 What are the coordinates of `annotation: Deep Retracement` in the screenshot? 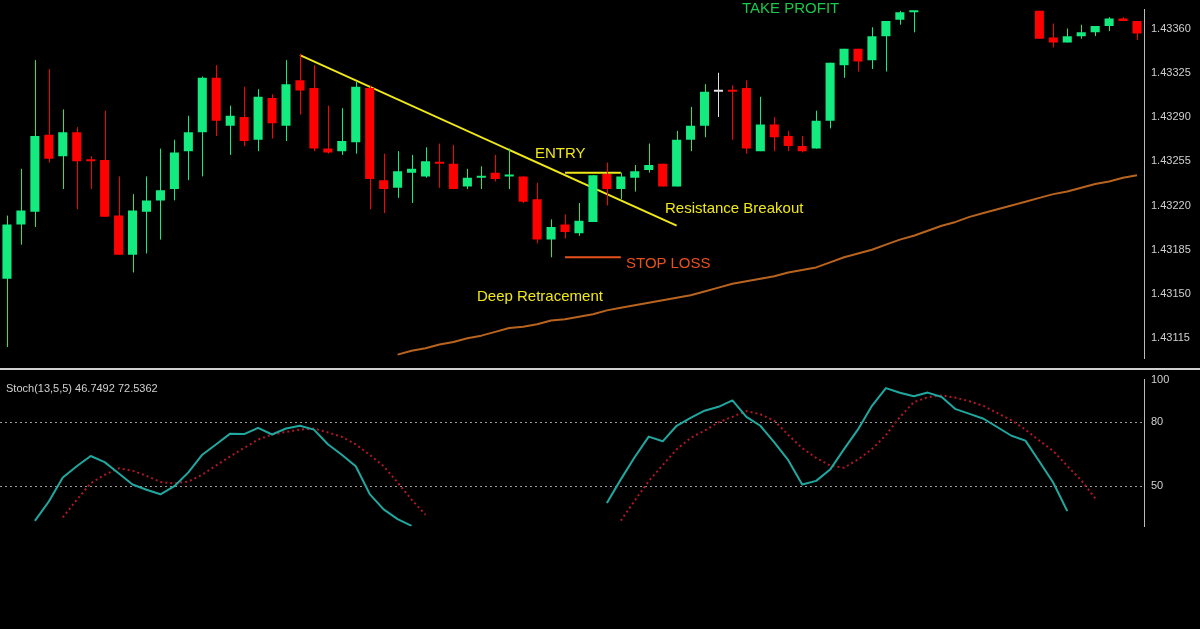 It's located at (540, 296).